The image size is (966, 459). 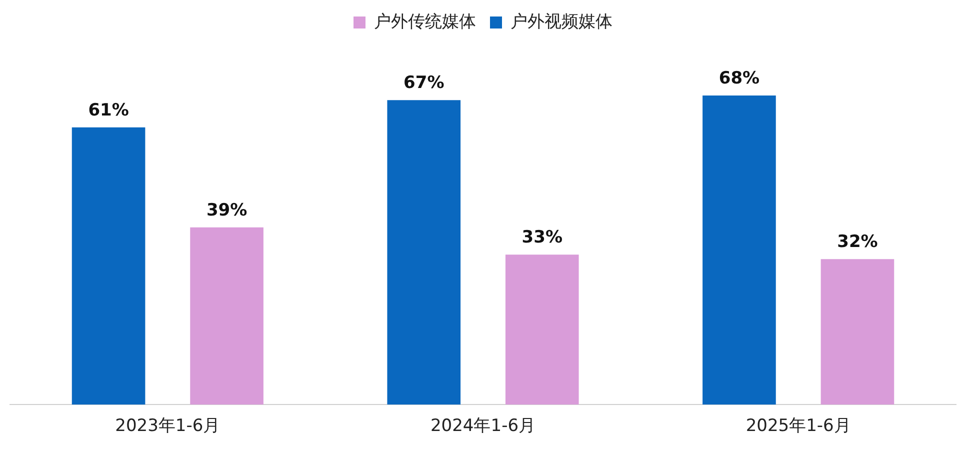 I want to click on x-tick-label: 2023年1-6月, so click(x=167, y=426).